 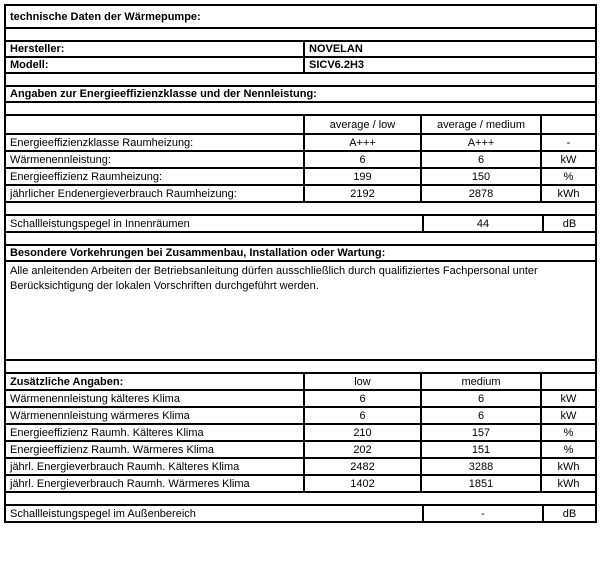 I want to click on row-value-medium: 151, so click(x=480, y=449).